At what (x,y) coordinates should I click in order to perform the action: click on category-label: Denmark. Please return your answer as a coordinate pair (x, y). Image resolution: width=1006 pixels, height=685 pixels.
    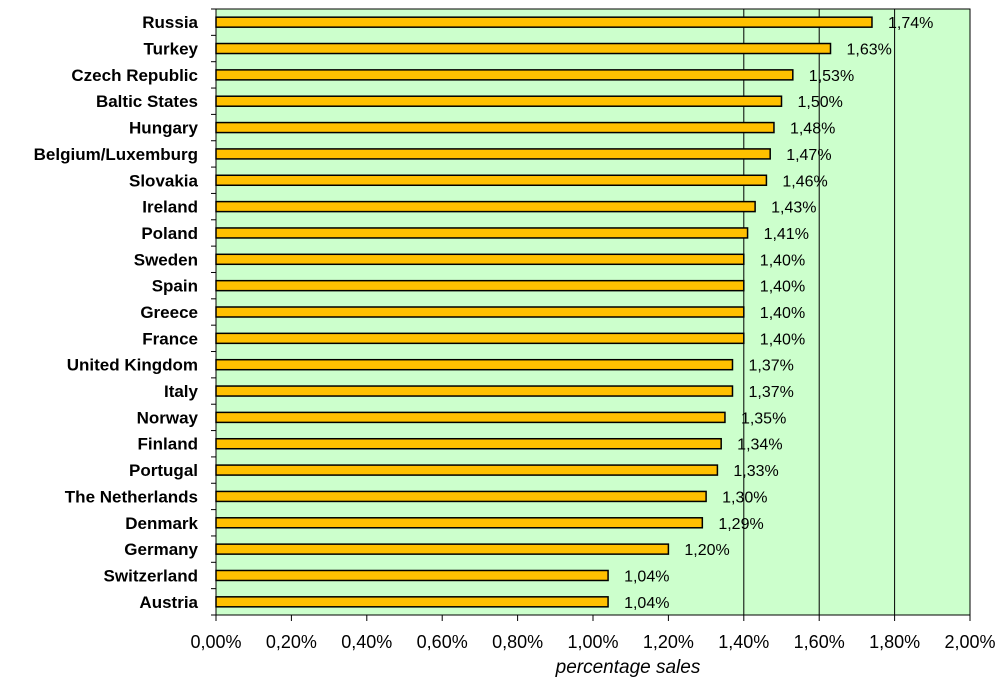
    Looking at the image, I should click on (161, 523).